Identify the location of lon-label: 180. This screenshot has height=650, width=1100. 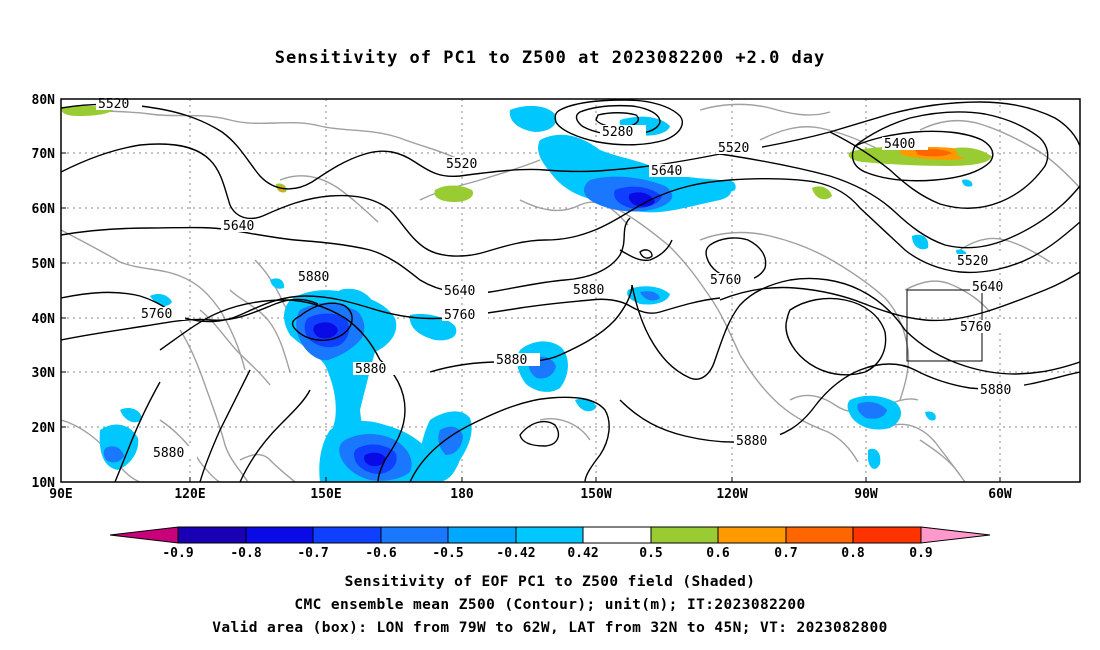
(462, 494).